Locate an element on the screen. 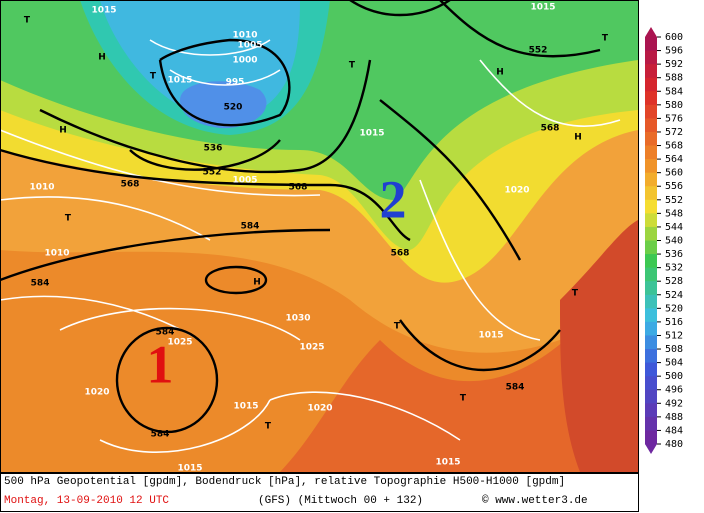 The width and height of the screenshot is (704, 513). legend-label: 488 is located at coordinates (674, 417).